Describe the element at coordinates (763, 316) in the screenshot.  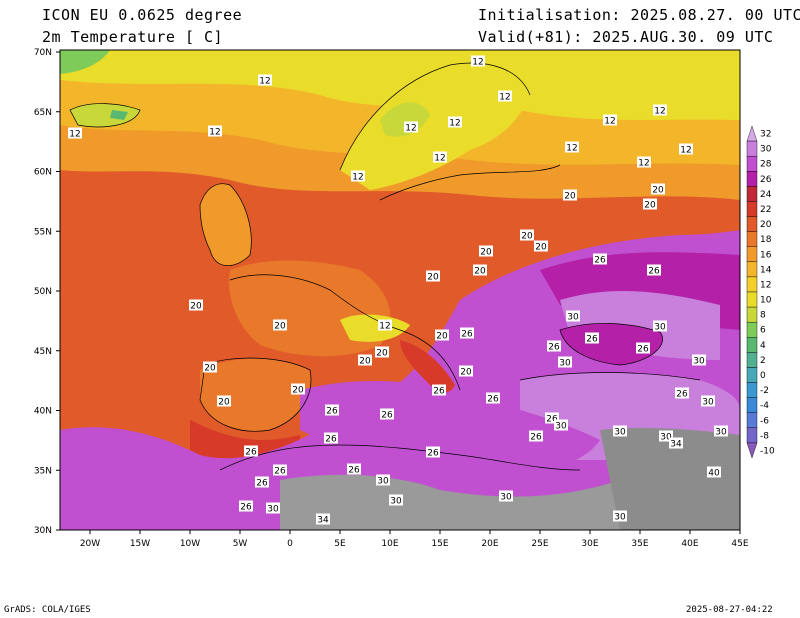
I see `colorbar-label: 8` at that location.